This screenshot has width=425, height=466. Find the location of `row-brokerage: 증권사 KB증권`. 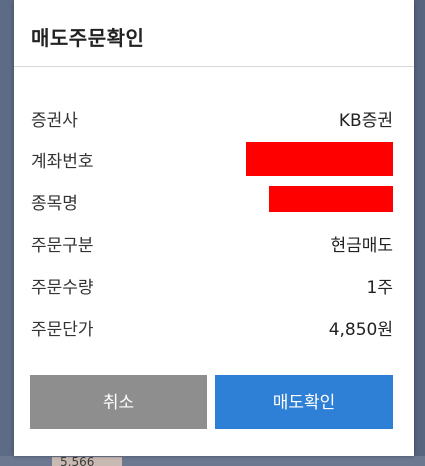

row-brokerage: 증권사 KB증권 is located at coordinates (212, 118).